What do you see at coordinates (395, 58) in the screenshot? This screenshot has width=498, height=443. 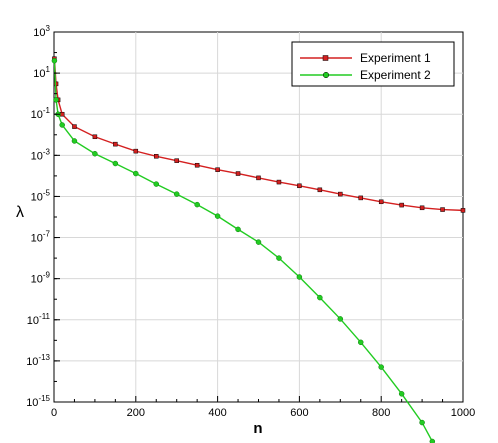 I see `legend-label-experiment-1: Experiment 1` at bounding box center [395, 58].